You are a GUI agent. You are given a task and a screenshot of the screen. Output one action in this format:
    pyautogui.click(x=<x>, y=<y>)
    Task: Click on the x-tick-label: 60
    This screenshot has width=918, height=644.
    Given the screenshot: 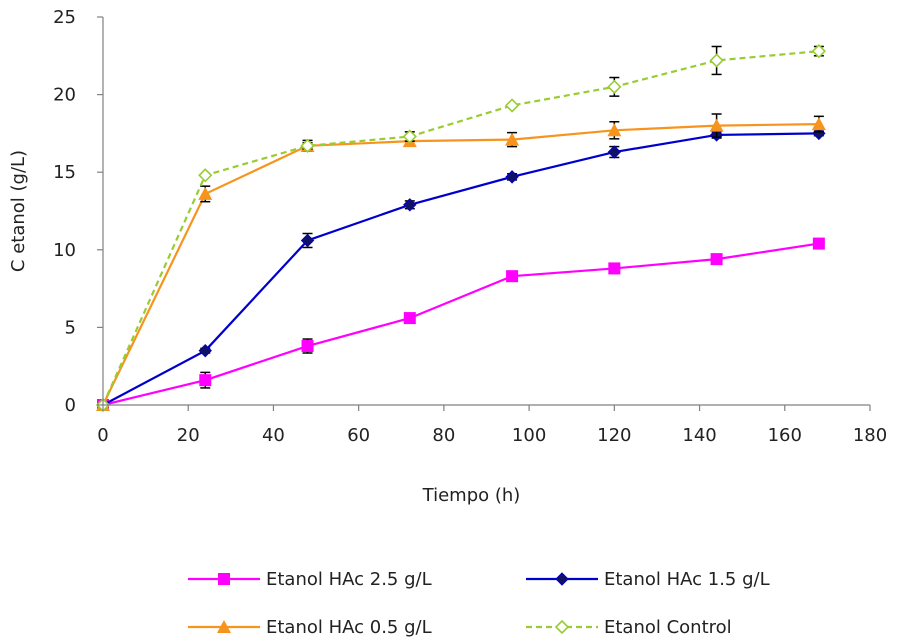 What is the action you would take?
    pyautogui.click(x=358, y=435)
    